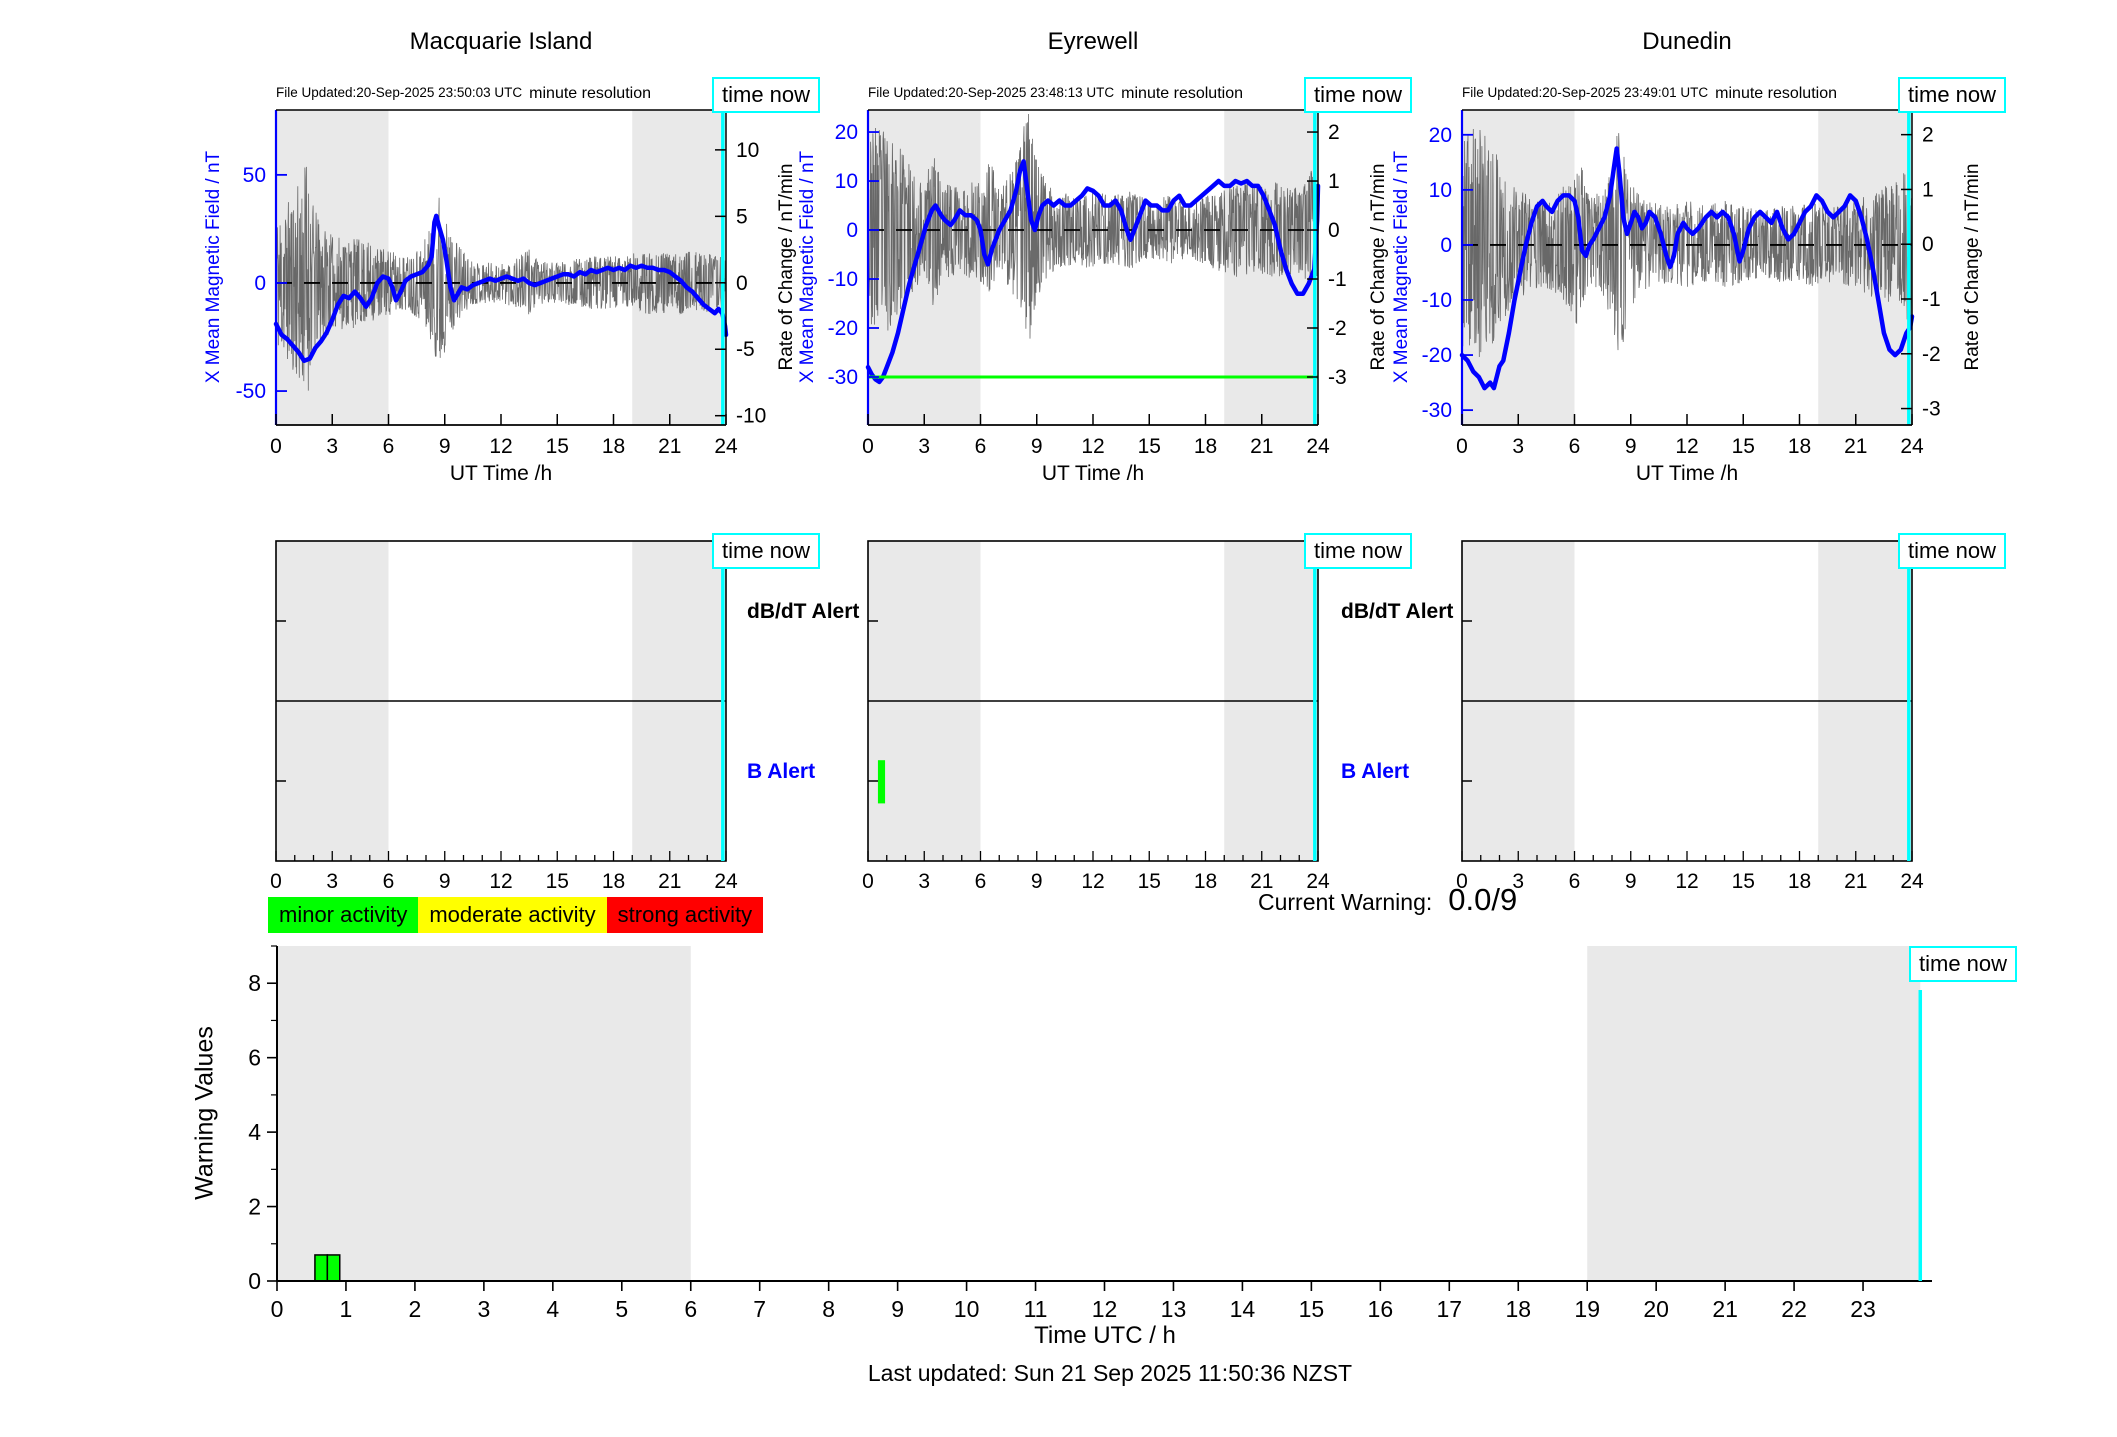 The image size is (2117, 1437). I want to click on right-y-tick-label: -5, so click(745, 349).